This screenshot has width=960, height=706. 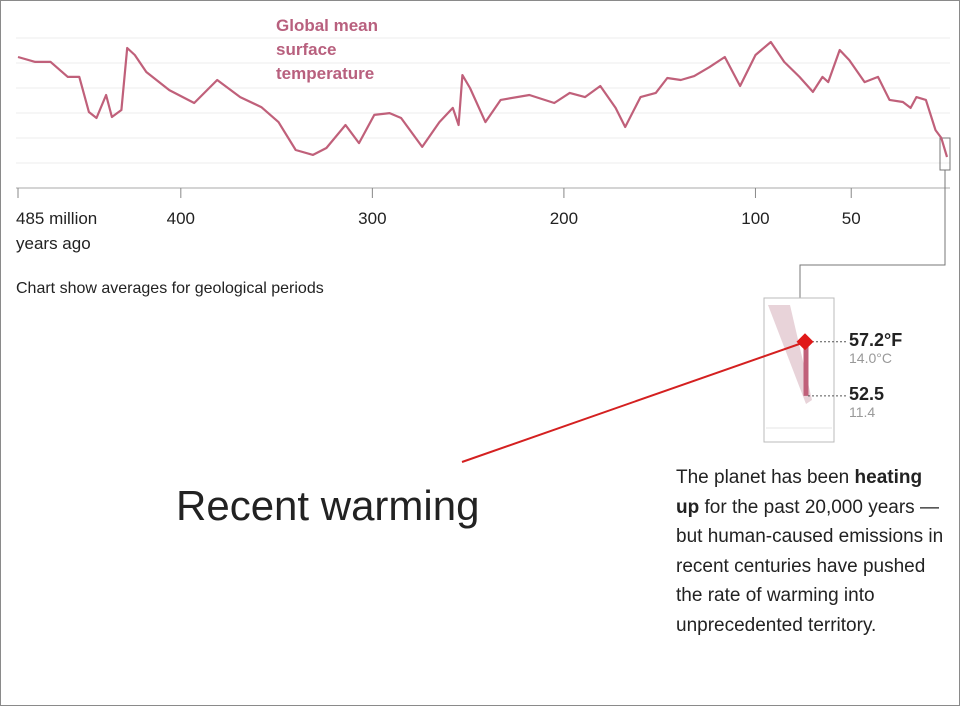 What do you see at coordinates (821, 365) in the screenshot?
I see `inset` at bounding box center [821, 365].